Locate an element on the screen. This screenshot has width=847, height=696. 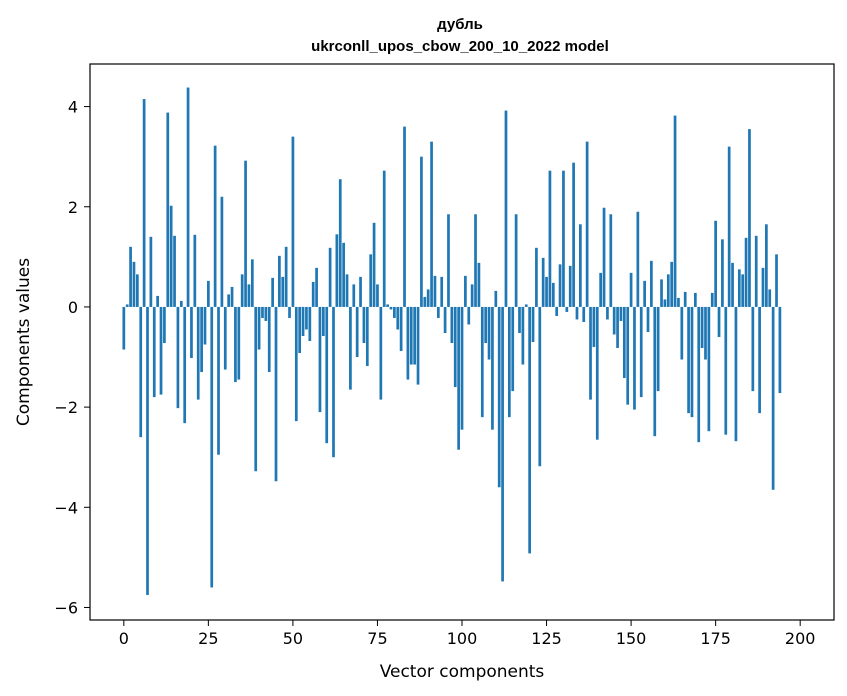
x-tick-label: 75 is located at coordinates (377, 638).